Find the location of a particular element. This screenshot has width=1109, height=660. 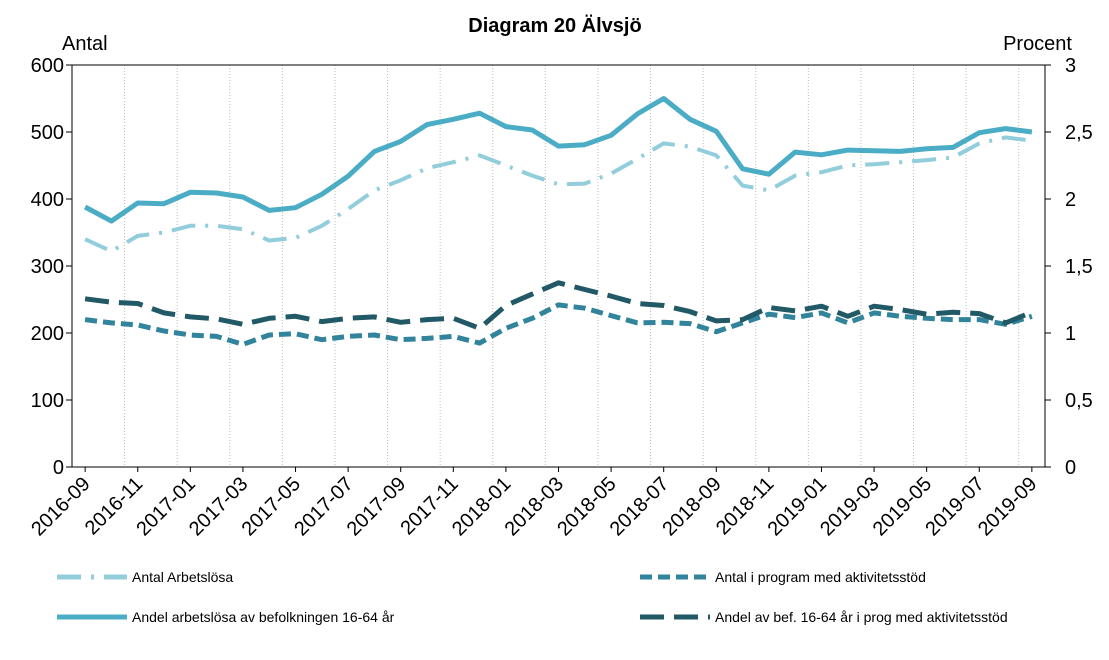

y-tick-label: 500 is located at coordinates (47, 133).